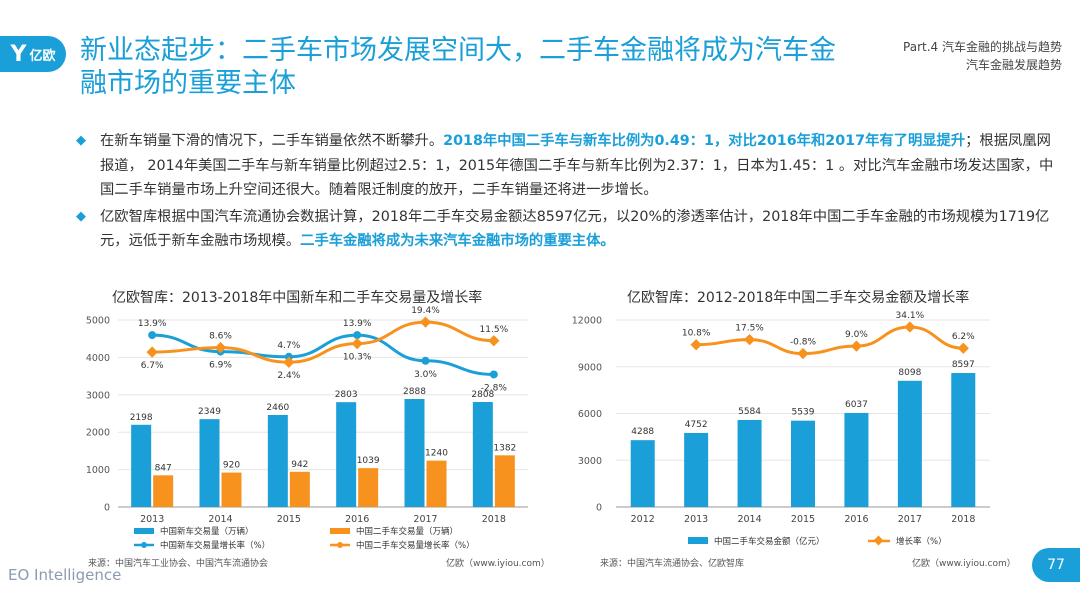  What do you see at coordinates (856, 335) in the screenshot?
I see `rate-label: 9.0%` at bounding box center [856, 335].